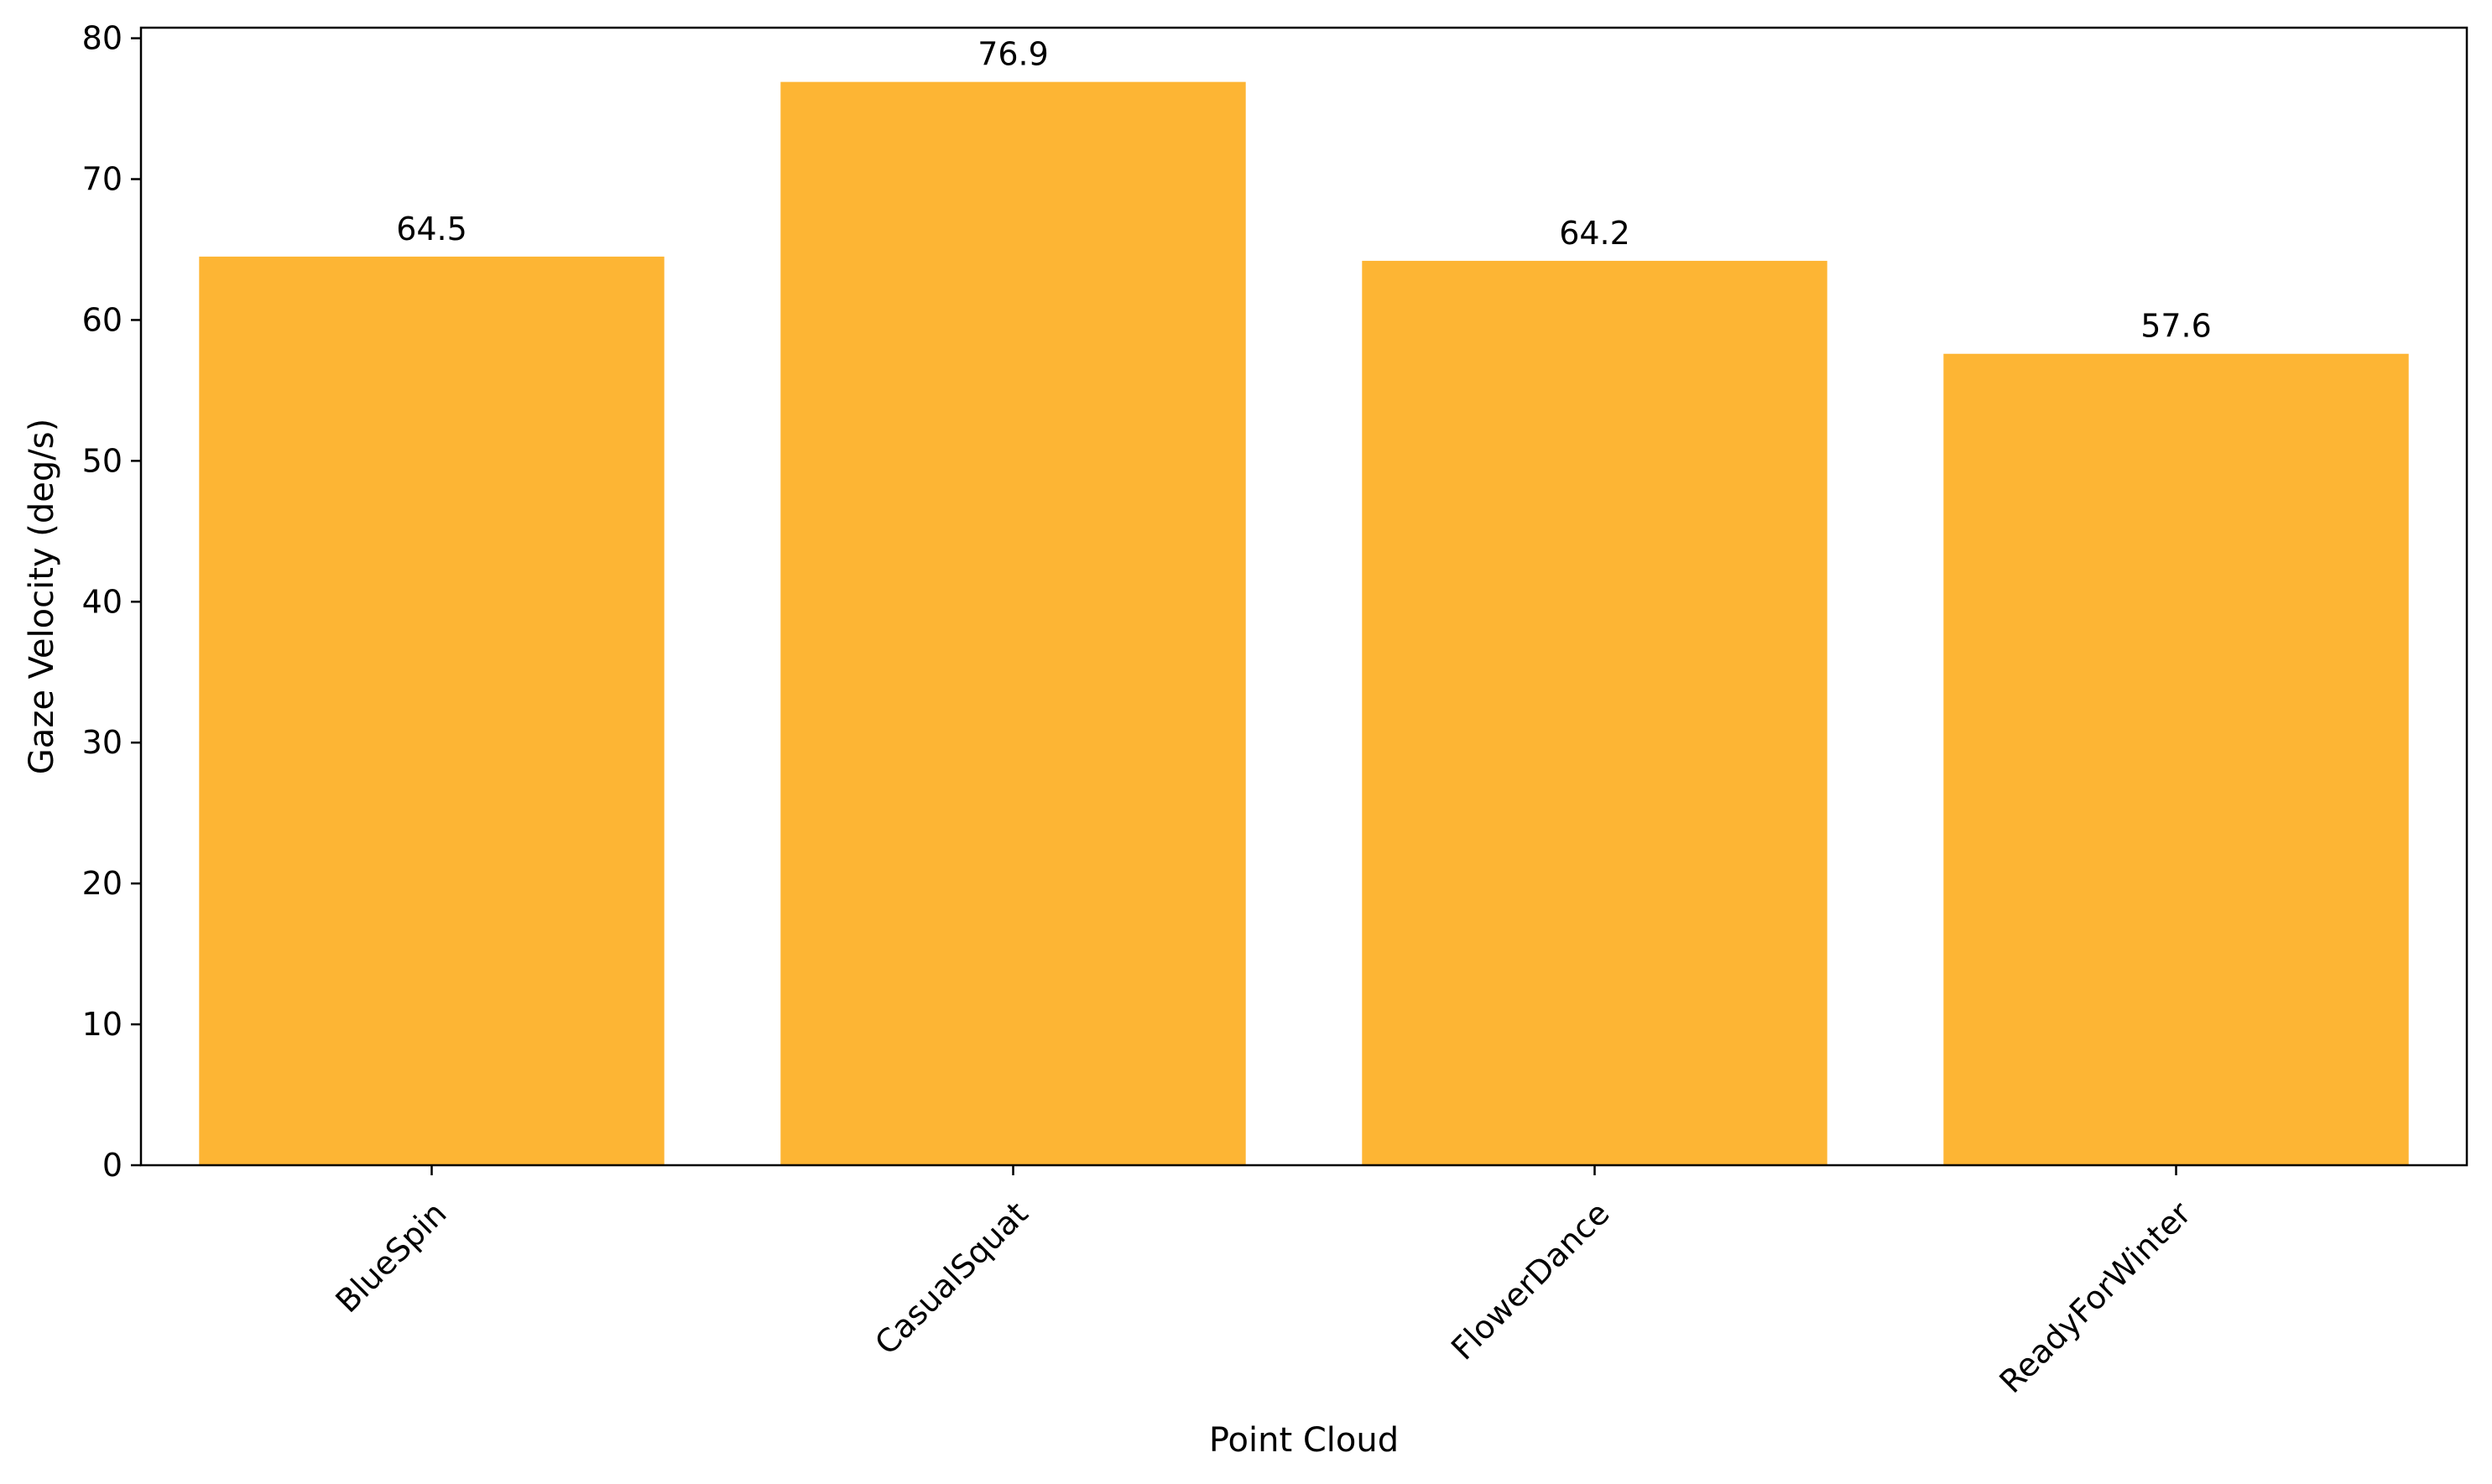 This screenshot has width=2492, height=1484. I want to click on y-axis-title: Gaze Velocity (deg/s), so click(42, 596).